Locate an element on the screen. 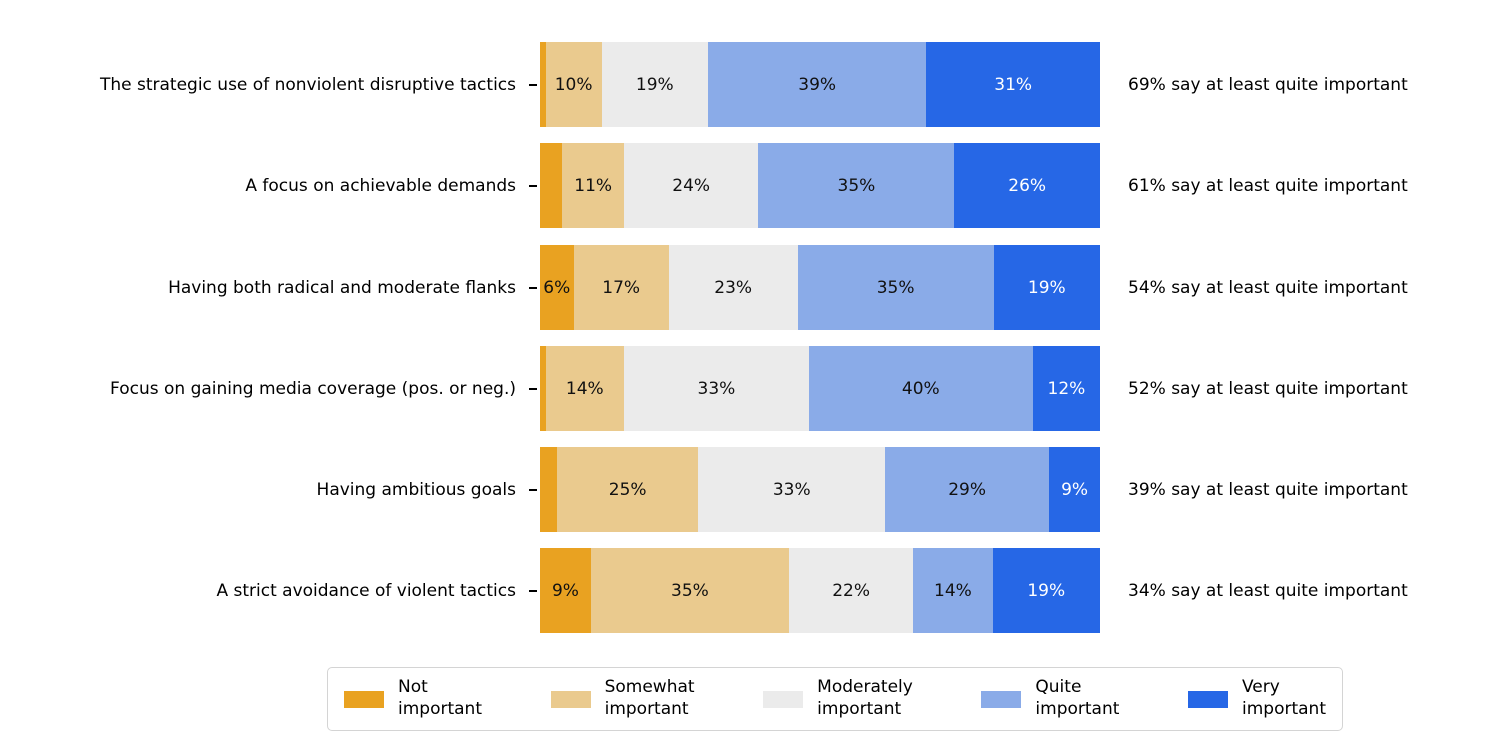 The image size is (1485, 743). legend-label: Quite important is located at coordinates (1077, 699).